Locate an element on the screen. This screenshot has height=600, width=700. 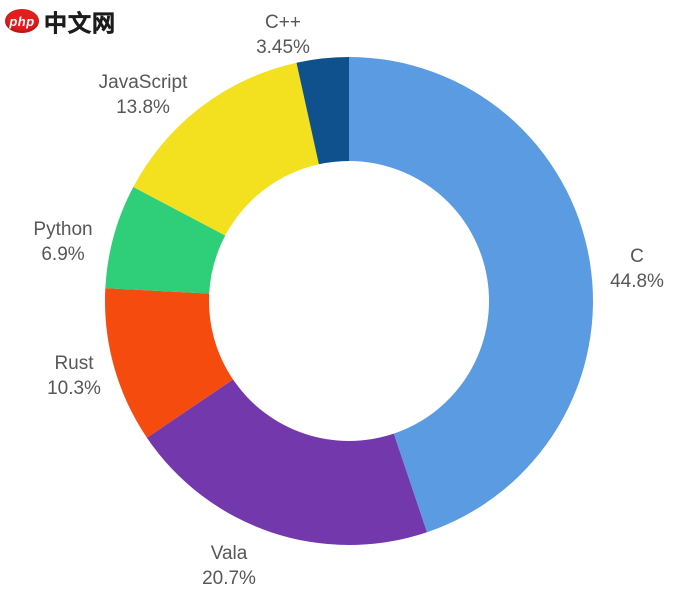
slice-javascript is located at coordinates (226, 149).